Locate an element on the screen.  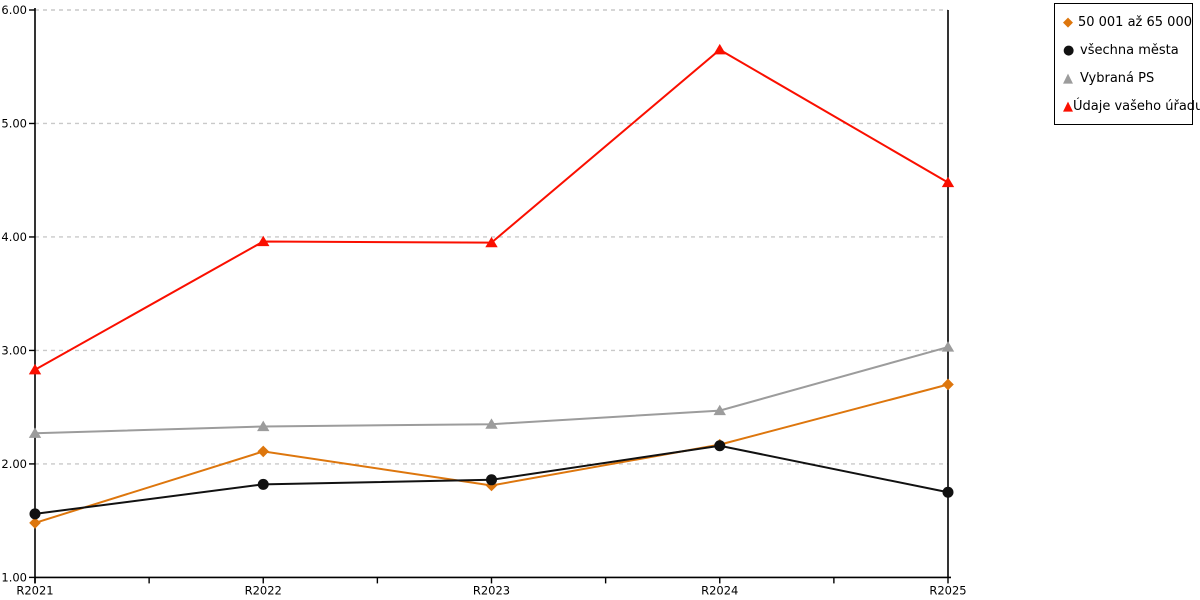
y-axis-label: 3.00 is located at coordinates (14, 350).